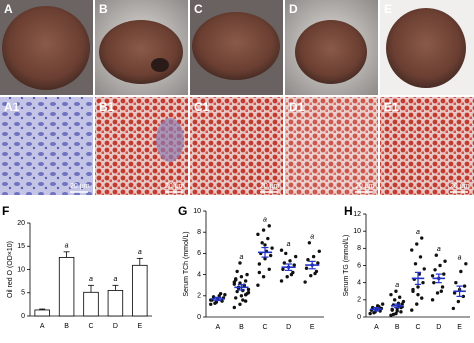  I want to click on y-axis-label: Serum TCh (mmol/L), so click(186, 263).